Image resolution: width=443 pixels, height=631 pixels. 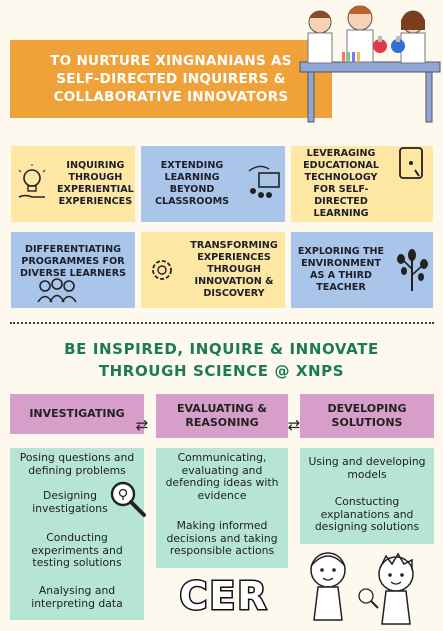 I want to click on tree-icon, so click(x=412, y=270).